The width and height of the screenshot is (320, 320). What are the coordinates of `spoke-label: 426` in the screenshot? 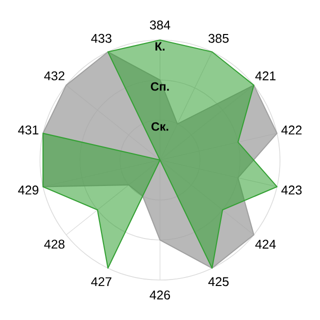 It's located at (160, 295).